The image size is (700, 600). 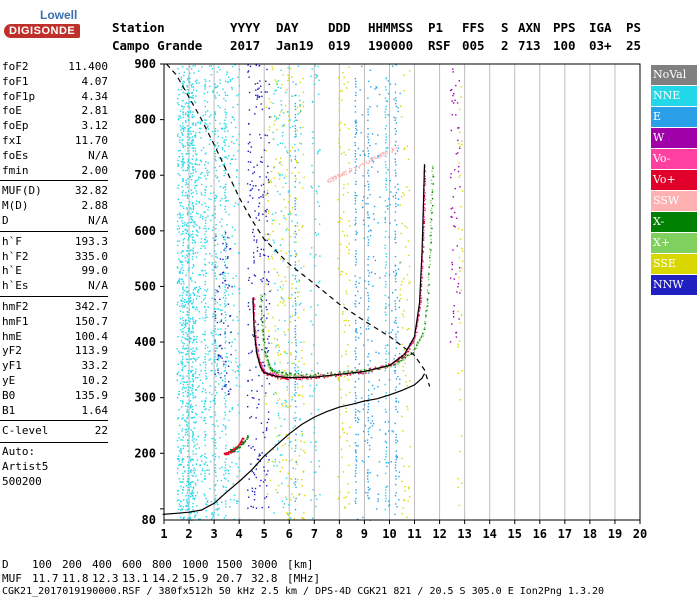 I want to click on param-name: hmE, so click(x=12, y=336).